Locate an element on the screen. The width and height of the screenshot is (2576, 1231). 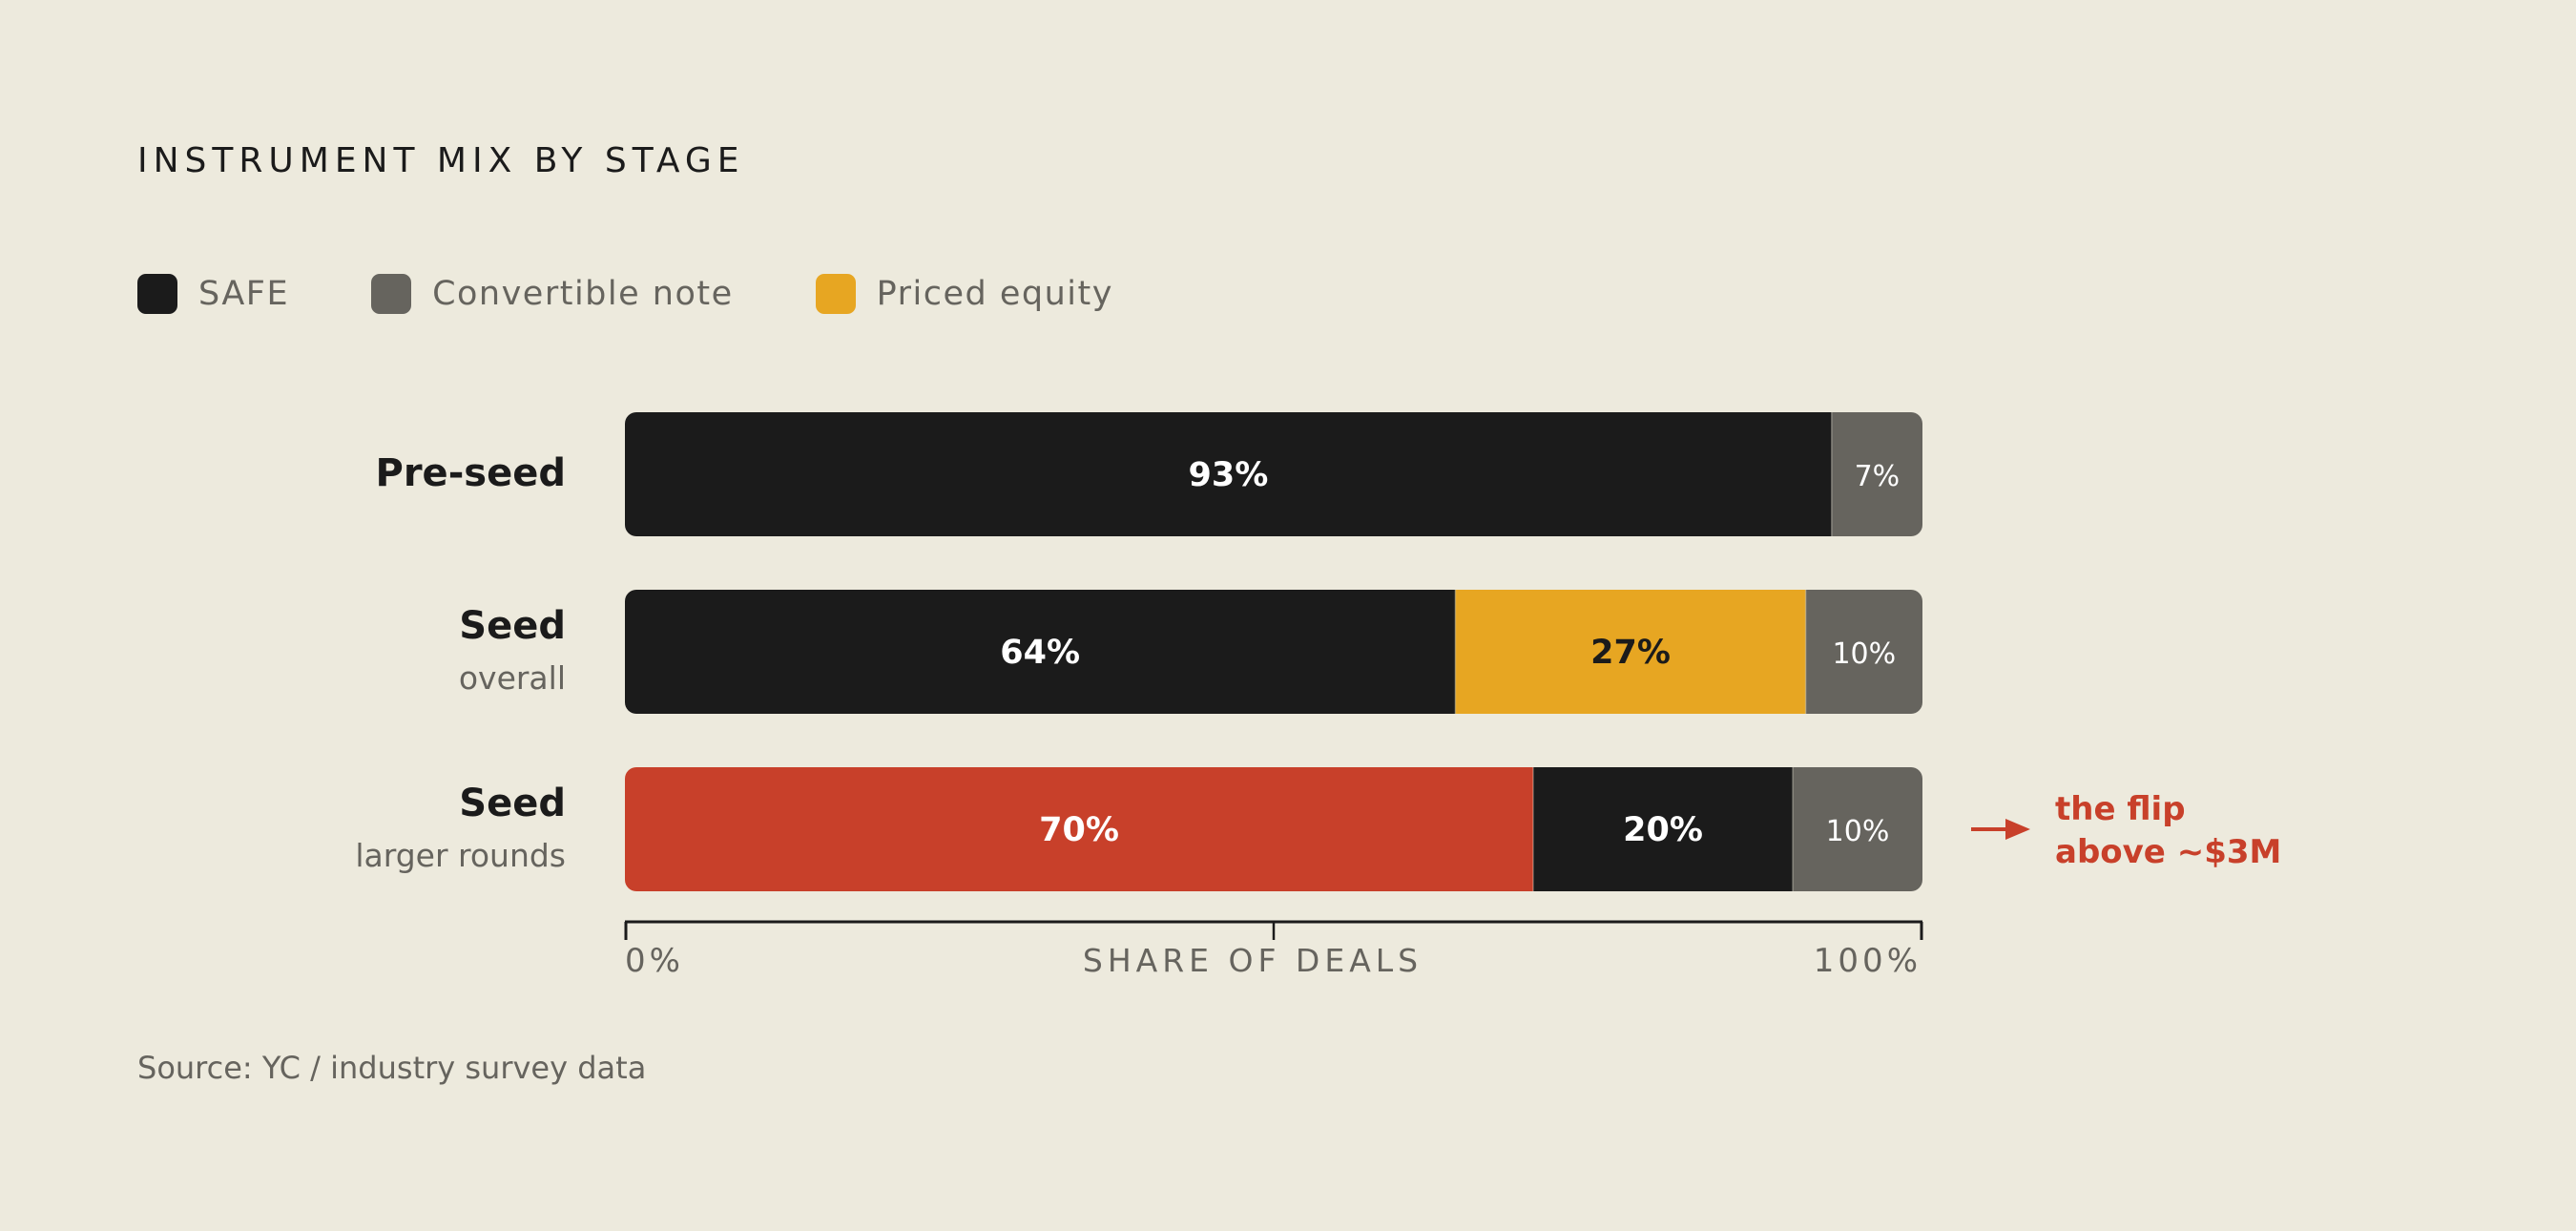
data-label: 70% is located at coordinates (1079, 830).